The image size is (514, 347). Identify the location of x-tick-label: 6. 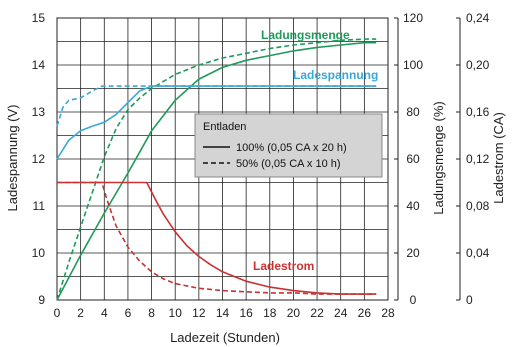
(128, 313).